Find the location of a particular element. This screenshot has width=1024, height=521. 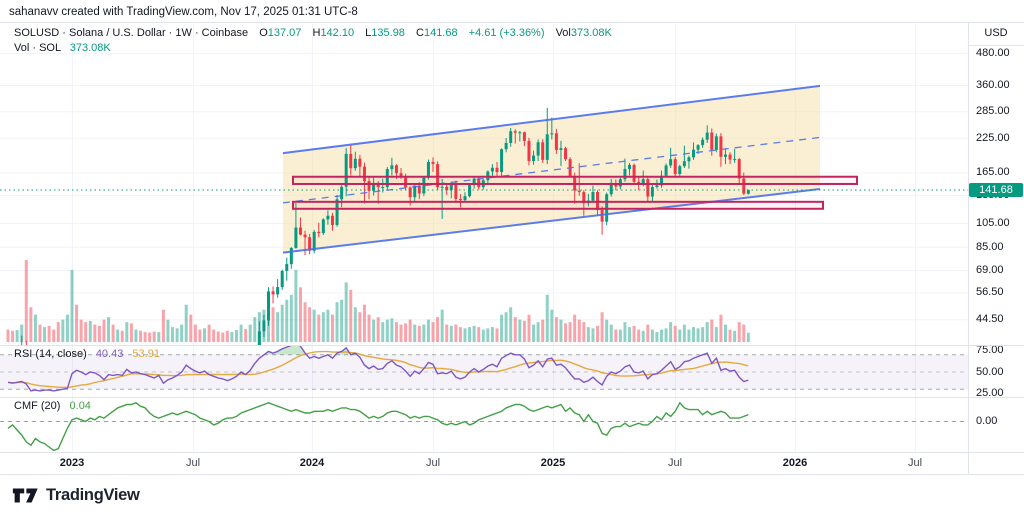

tradingview-logo: TradingView is located at coordinates (76, 495).